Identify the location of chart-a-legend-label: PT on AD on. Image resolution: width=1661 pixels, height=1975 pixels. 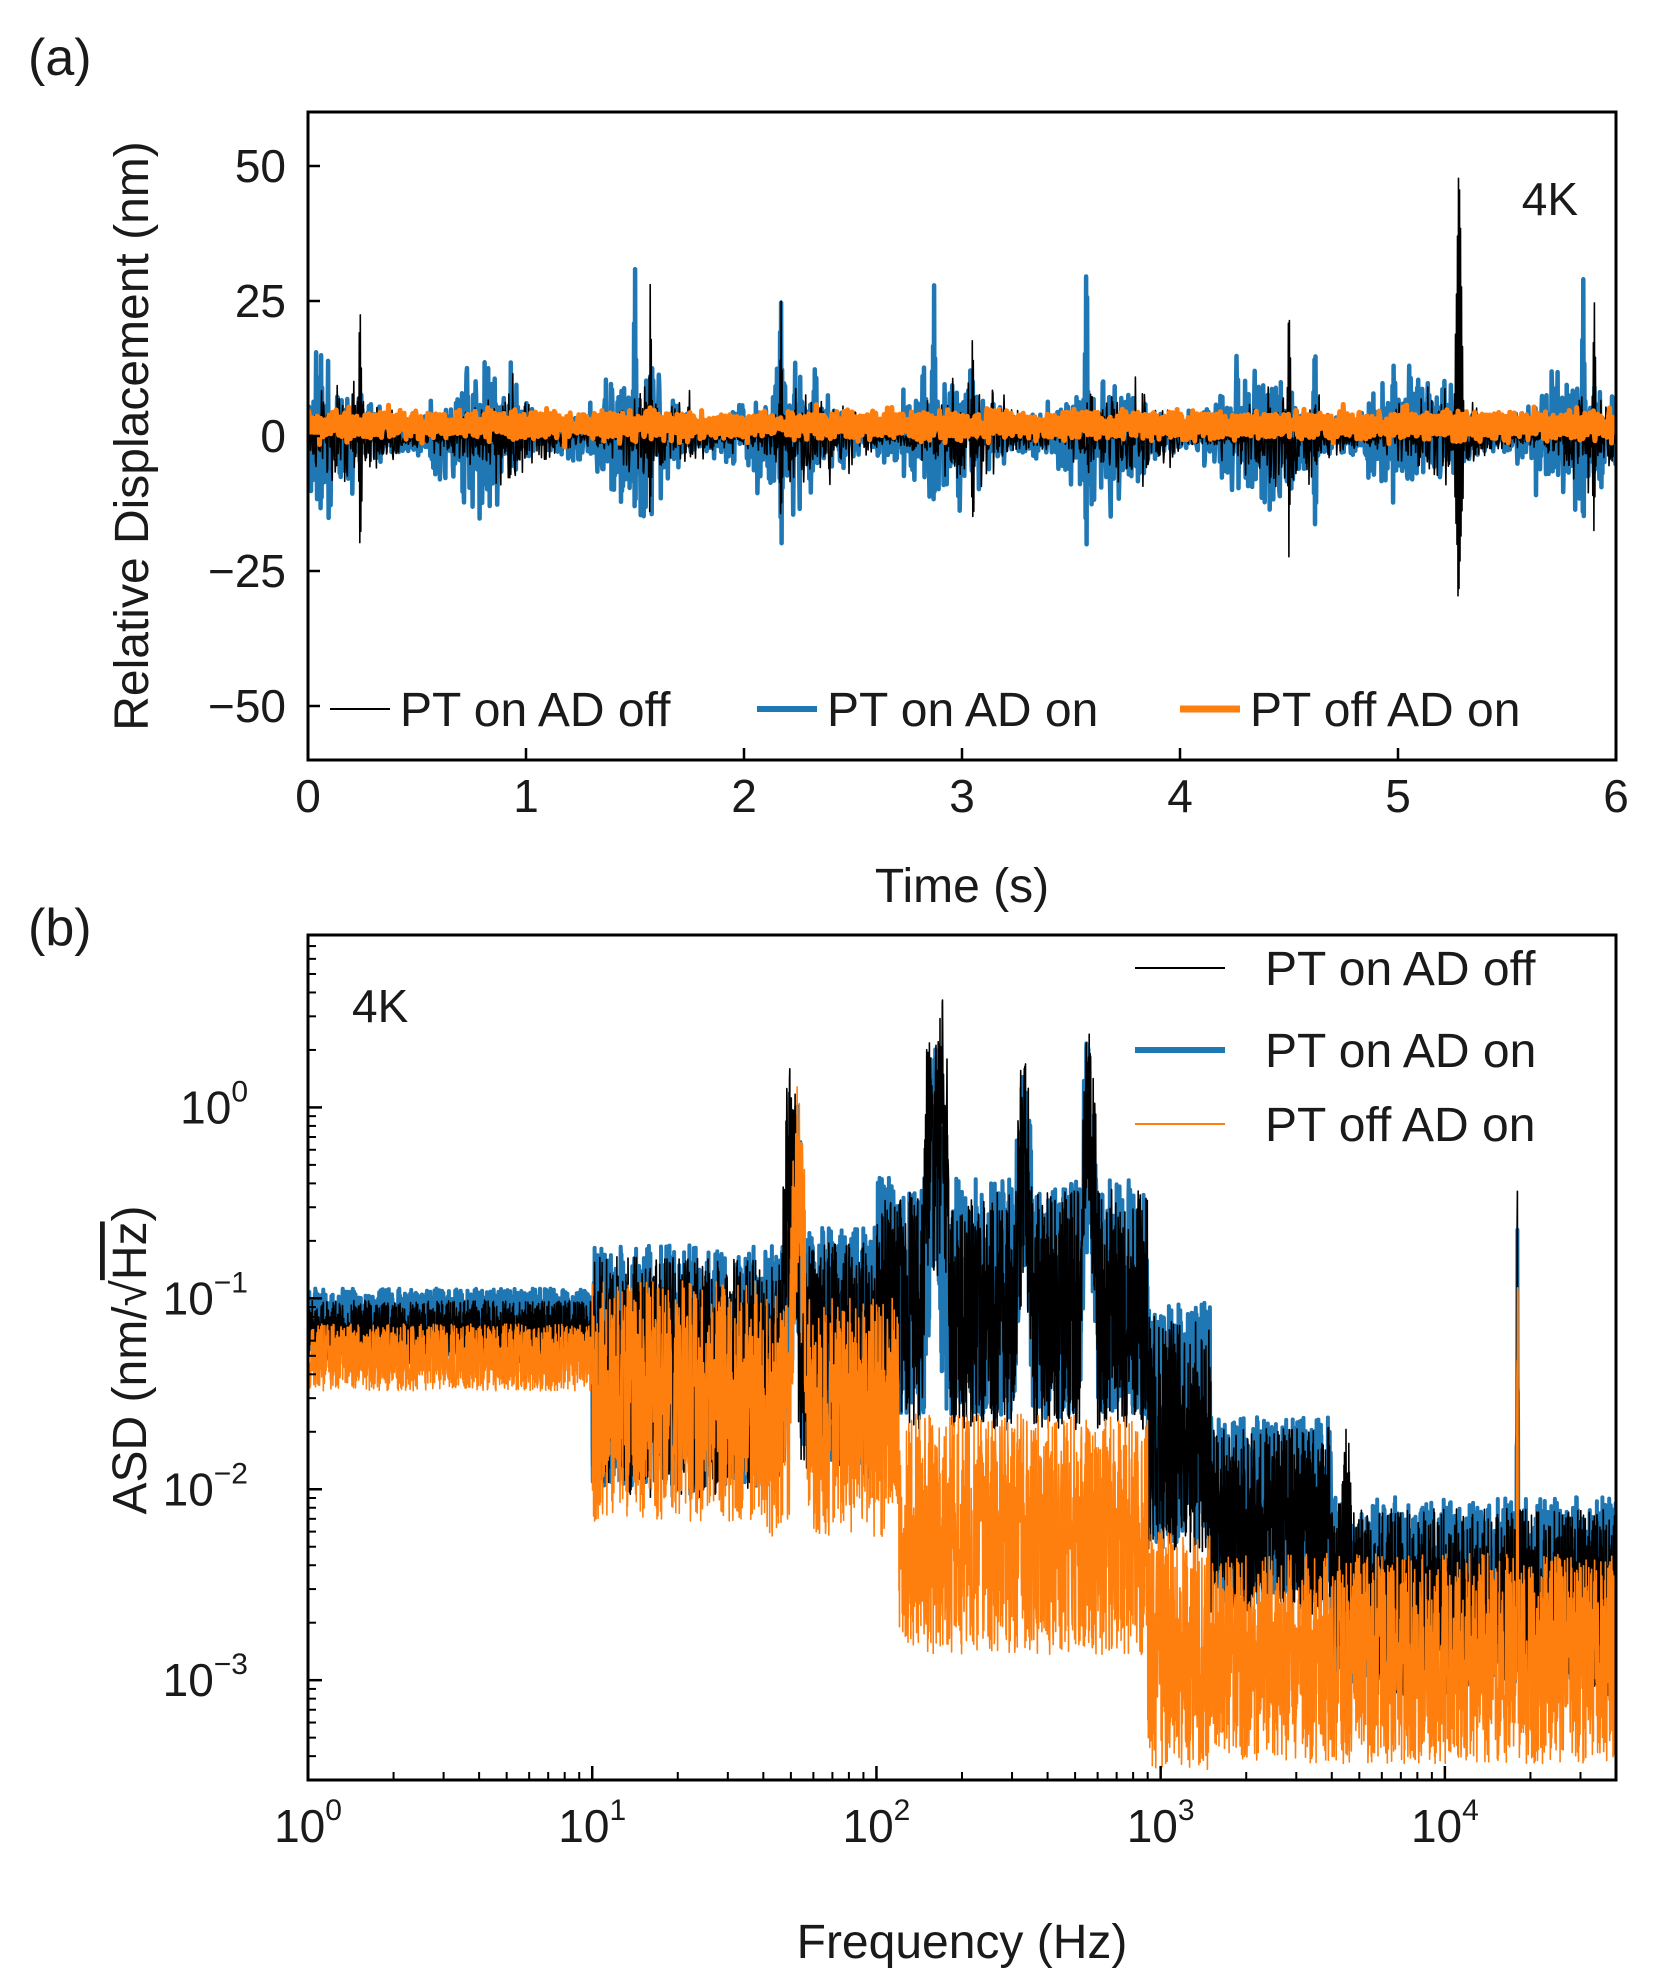
(962, 710).